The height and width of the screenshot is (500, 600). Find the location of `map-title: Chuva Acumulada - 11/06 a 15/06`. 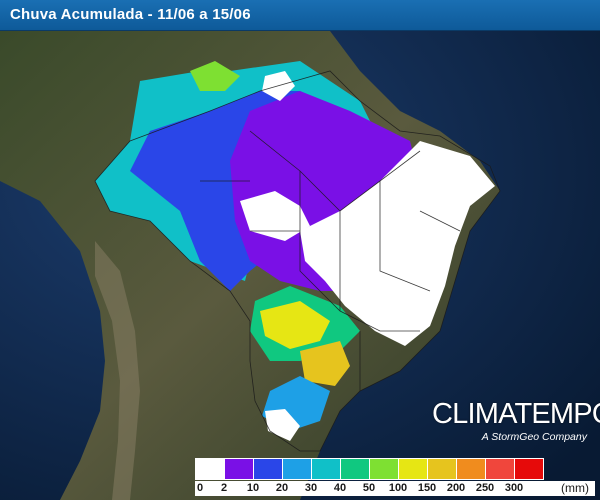

map-title: Chuva Acumulada - 11/06 a 15/06 is located at coordinates (130, 14).